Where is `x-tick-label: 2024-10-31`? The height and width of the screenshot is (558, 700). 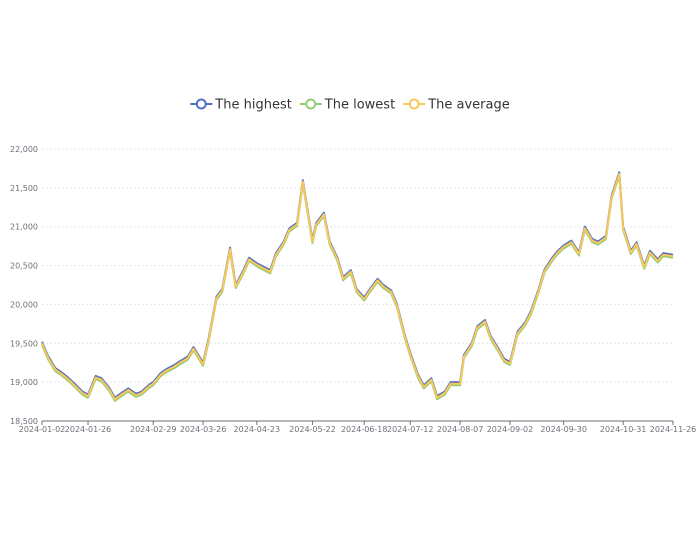
x-tick-label: 2024-10-31 is located at coordinates (623, 429).